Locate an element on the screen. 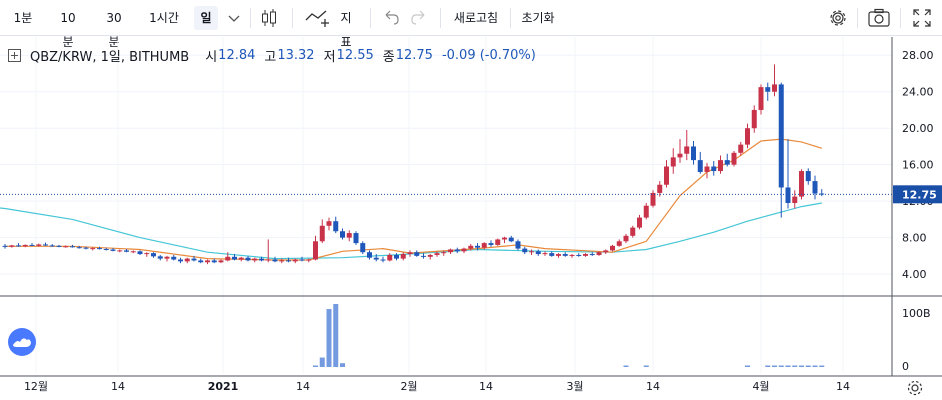 The width and height of the screenshot is (942, 400). fullscreen-icon is located at coordinates (922, 18).